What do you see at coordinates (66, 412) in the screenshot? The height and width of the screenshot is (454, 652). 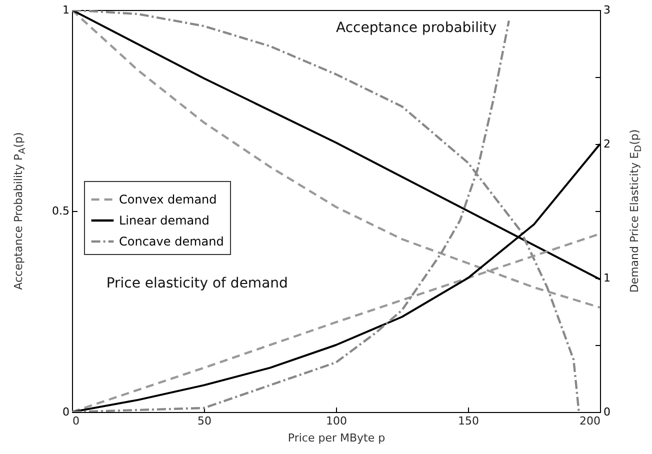 I see `y-tick-label: 0` at bounding box center [66, 412].